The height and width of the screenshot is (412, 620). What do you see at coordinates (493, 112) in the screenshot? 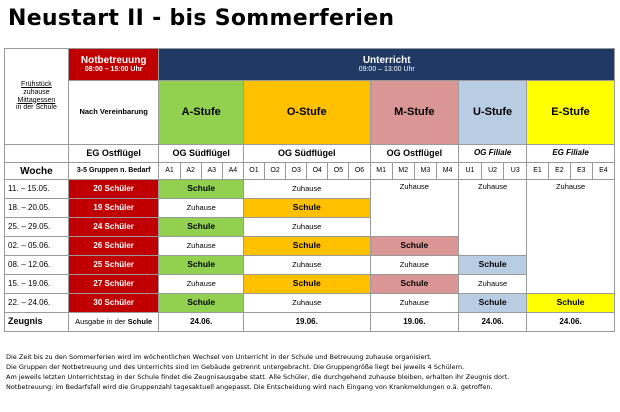
I see `u-stufe-header: U-Stufe` at bounding box center [493, 112].